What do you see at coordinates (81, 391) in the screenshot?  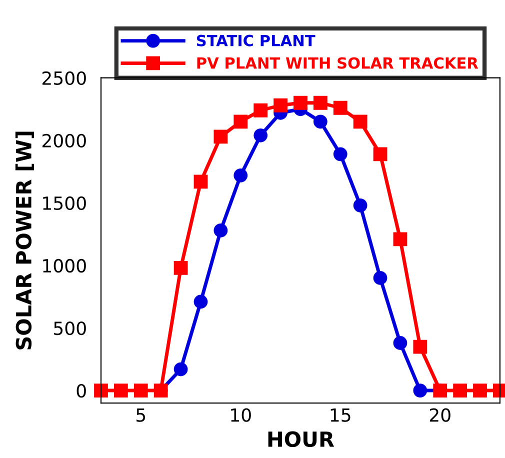 I see `y-tick-label: 0` at bounding box center [81, 391].